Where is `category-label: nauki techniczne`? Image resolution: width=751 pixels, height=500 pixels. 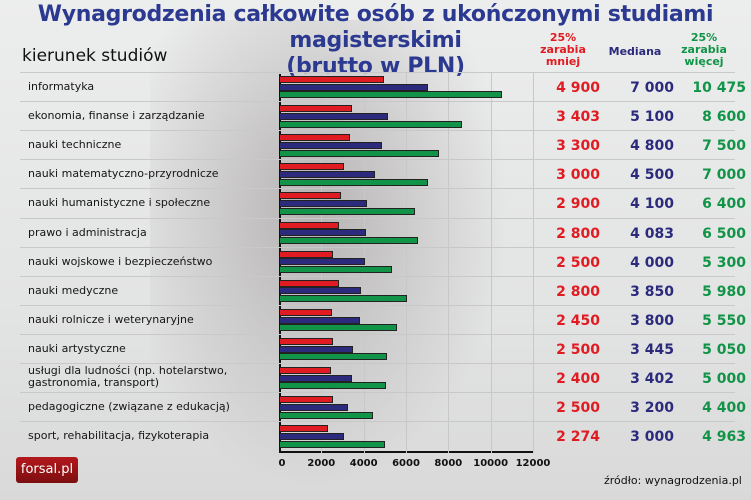 category-label: nauki techniczne is located at coordinates (74, 145).